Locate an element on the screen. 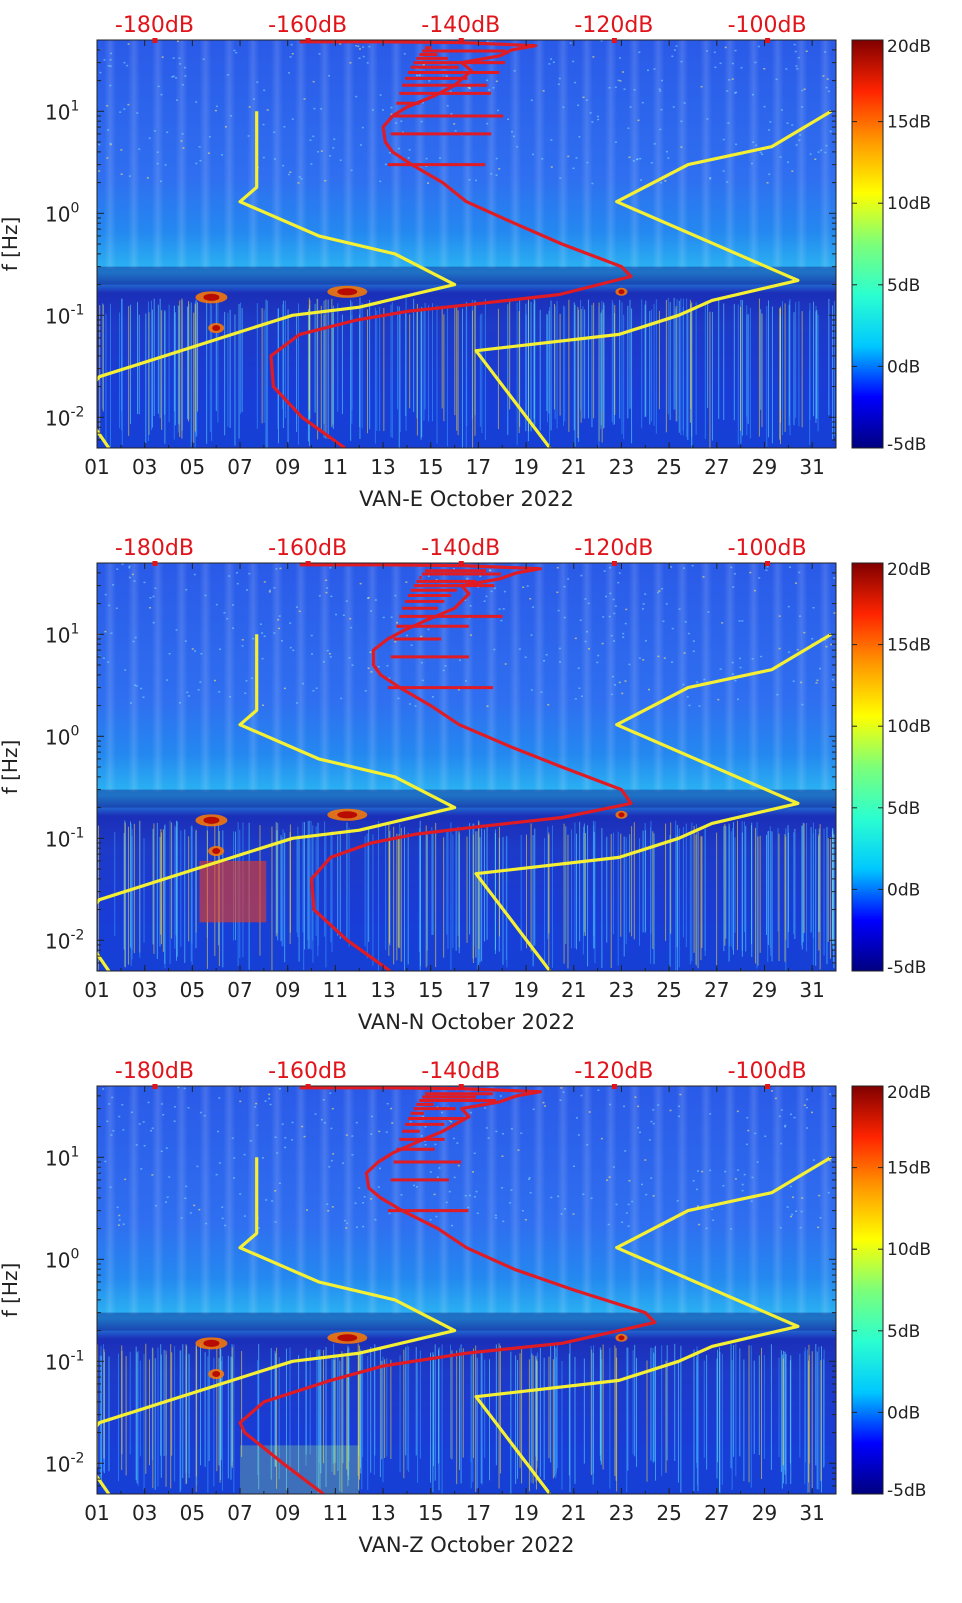  x-tick-label: 25 is located at coordinates (668, 990).